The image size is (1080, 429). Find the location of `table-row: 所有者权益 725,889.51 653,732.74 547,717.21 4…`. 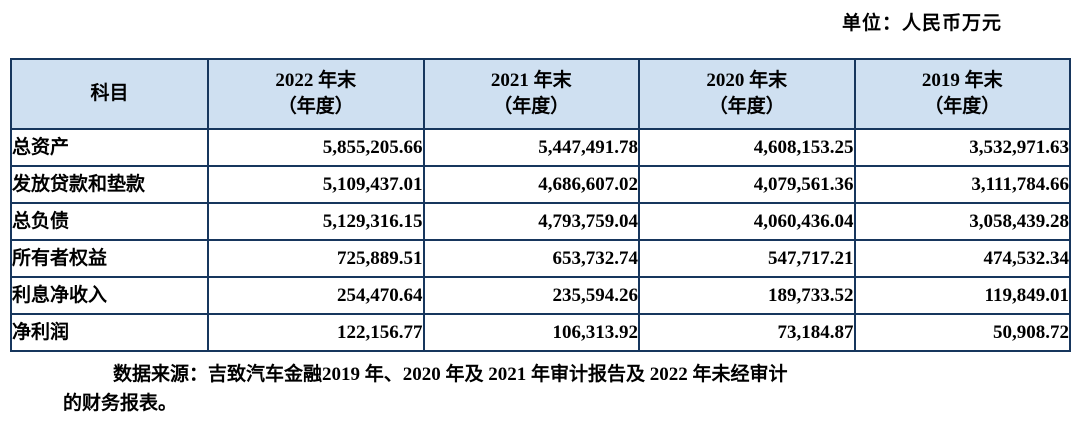

table-row: 所有者权益 725,889.51 653,732.74 547,717.21 4… is located at coordinates (540, 258).